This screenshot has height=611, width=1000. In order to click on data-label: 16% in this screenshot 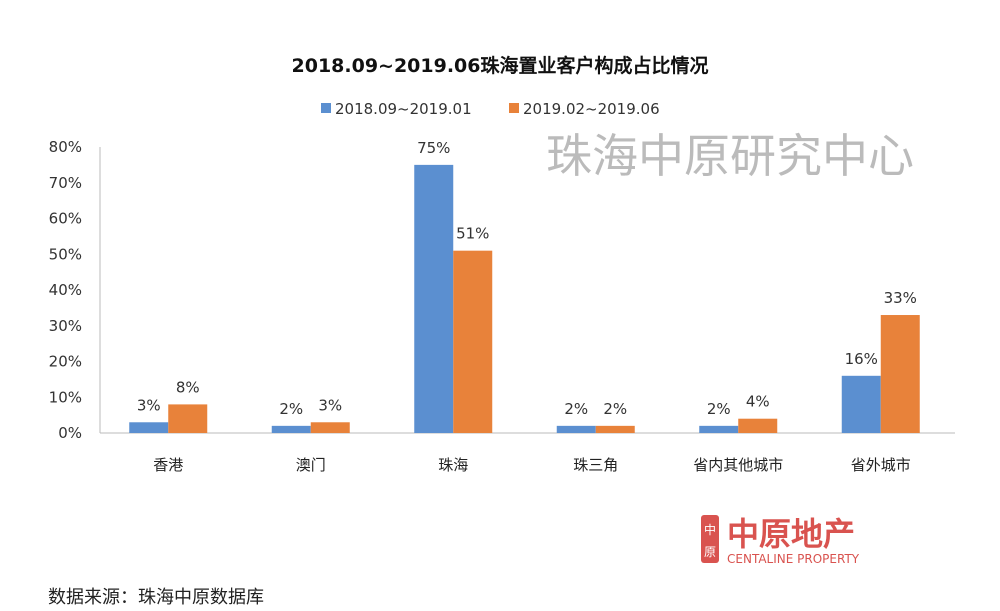, I will do `click(861, 359)`.